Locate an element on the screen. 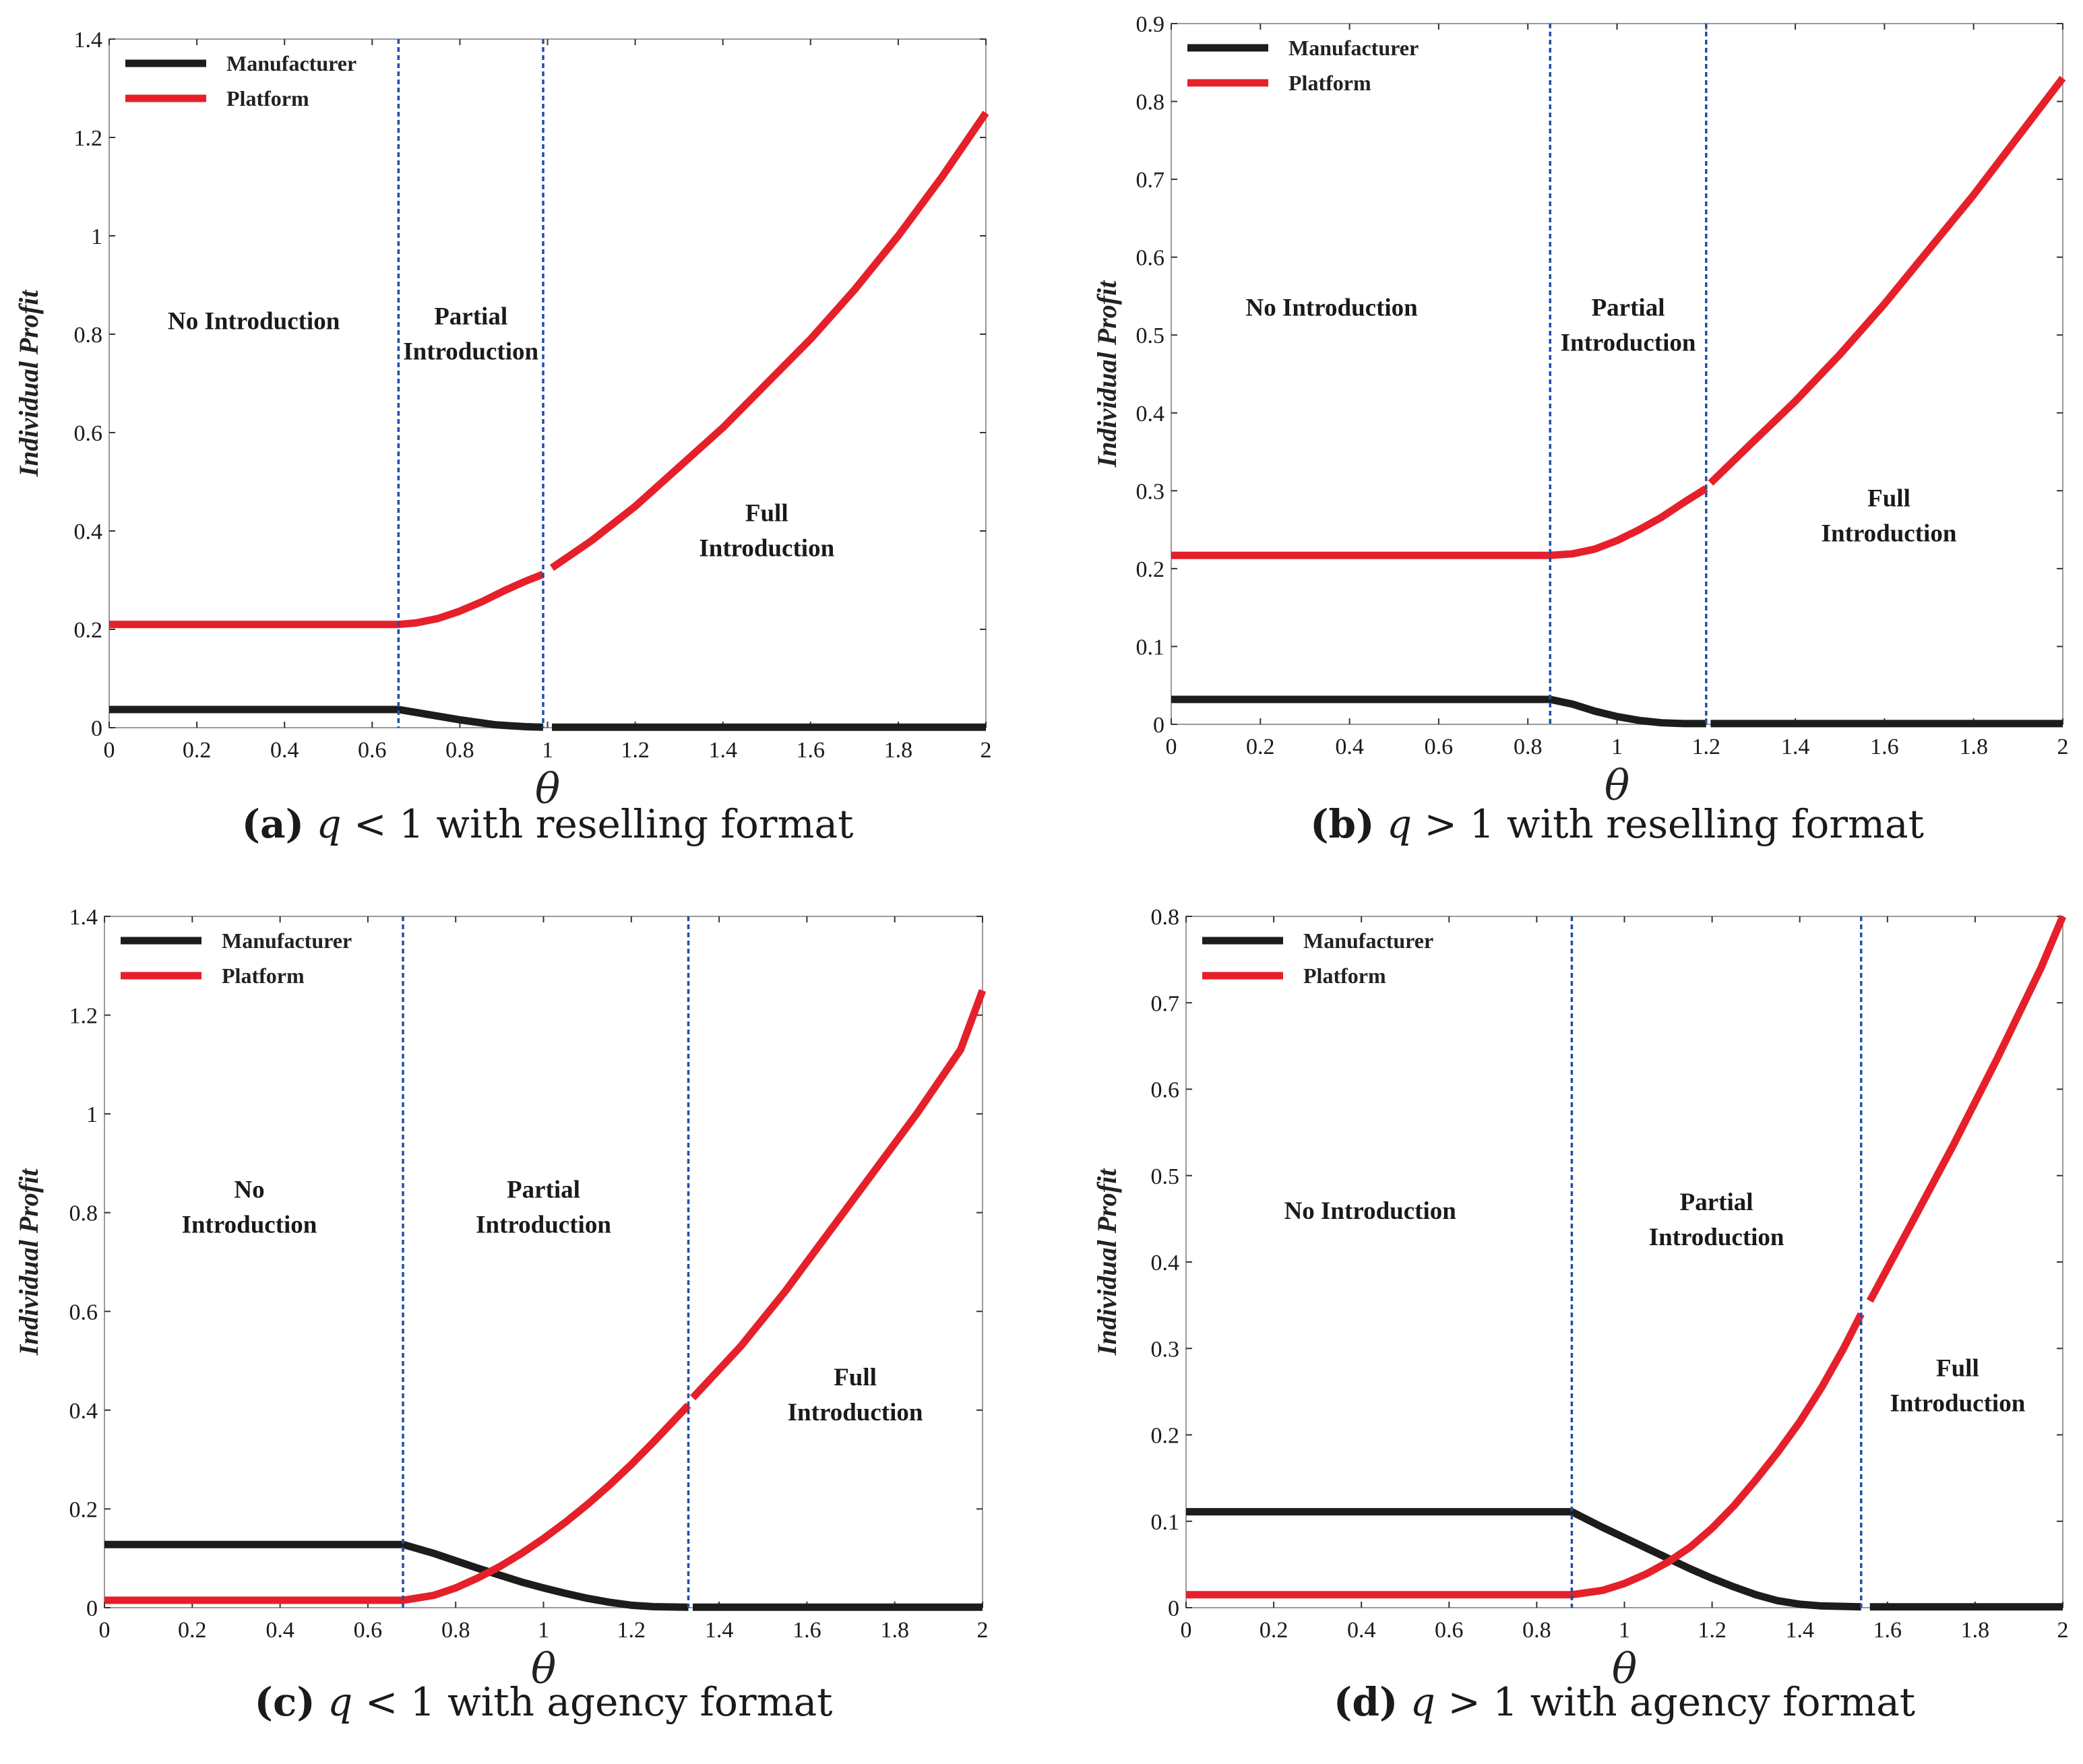 This screenshot has width=2083, height=1764. x-tick-label: 0 is located at coordinates (105, 1631).